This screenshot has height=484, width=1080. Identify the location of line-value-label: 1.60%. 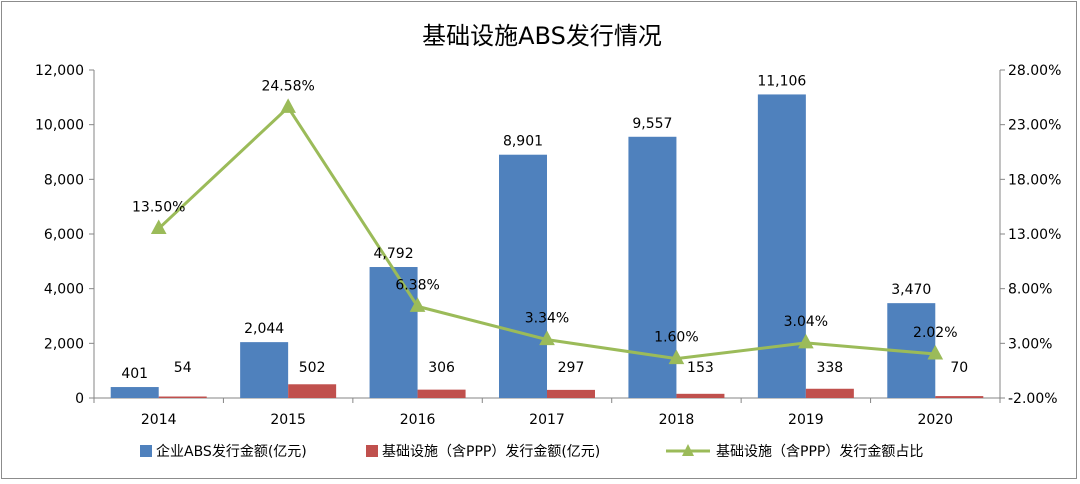
(676, 338).